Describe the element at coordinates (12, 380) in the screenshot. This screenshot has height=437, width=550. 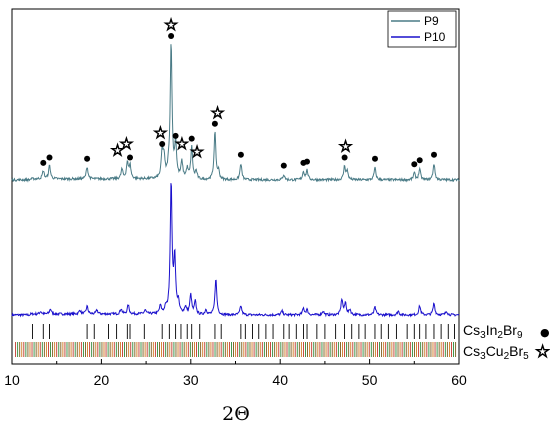
I see `x-tick-label: 10` at that location.